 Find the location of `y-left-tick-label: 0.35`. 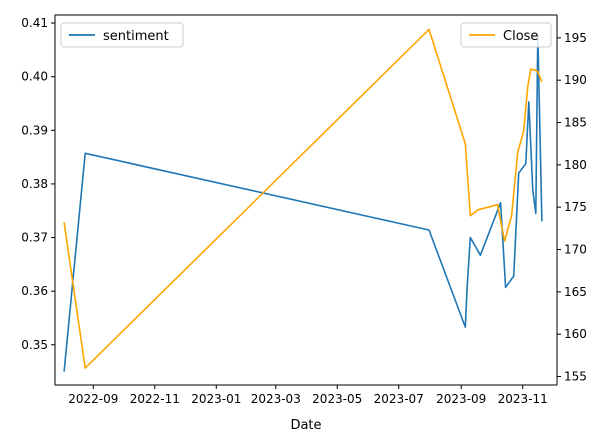

y-left-tick-label: 0.35 is located at coordinates (34, 345).